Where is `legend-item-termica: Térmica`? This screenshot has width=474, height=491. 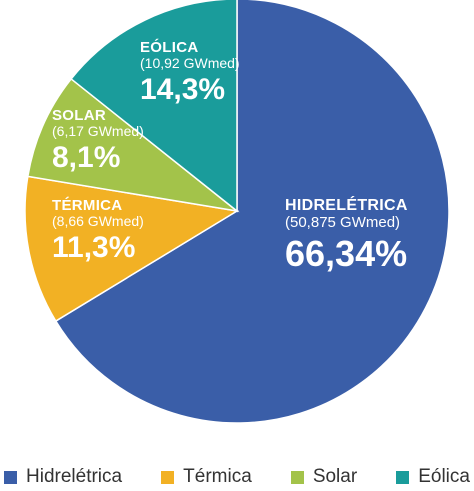
legend-item-termica: Térmica is located at coordinates (206, 477).